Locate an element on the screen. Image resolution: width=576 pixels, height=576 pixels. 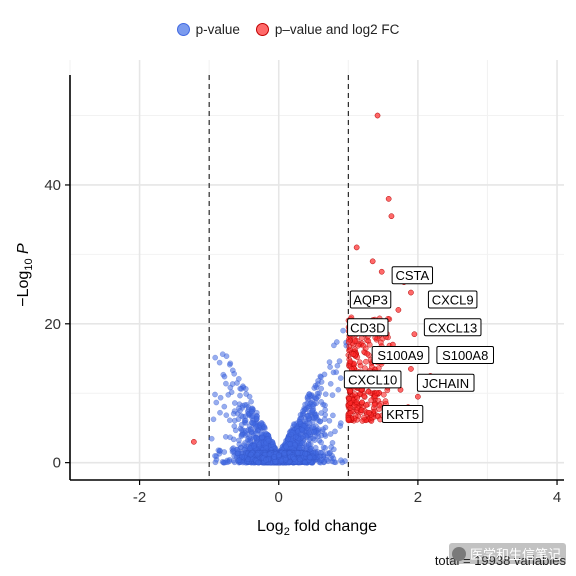
legend: p-value p–value and log2 FC is located at coordinates (288, 29).